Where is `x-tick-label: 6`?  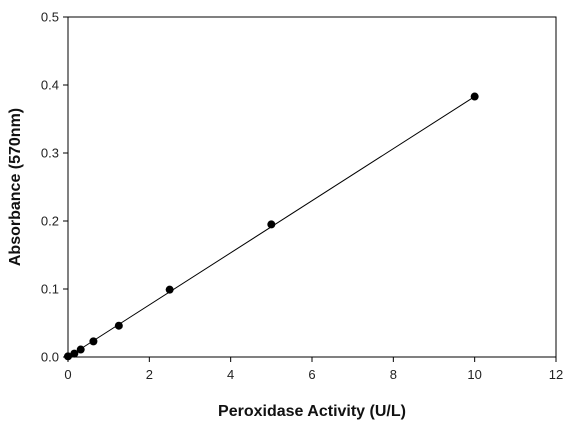
x-tick-label: 6 is located at coordinates (311, 374).